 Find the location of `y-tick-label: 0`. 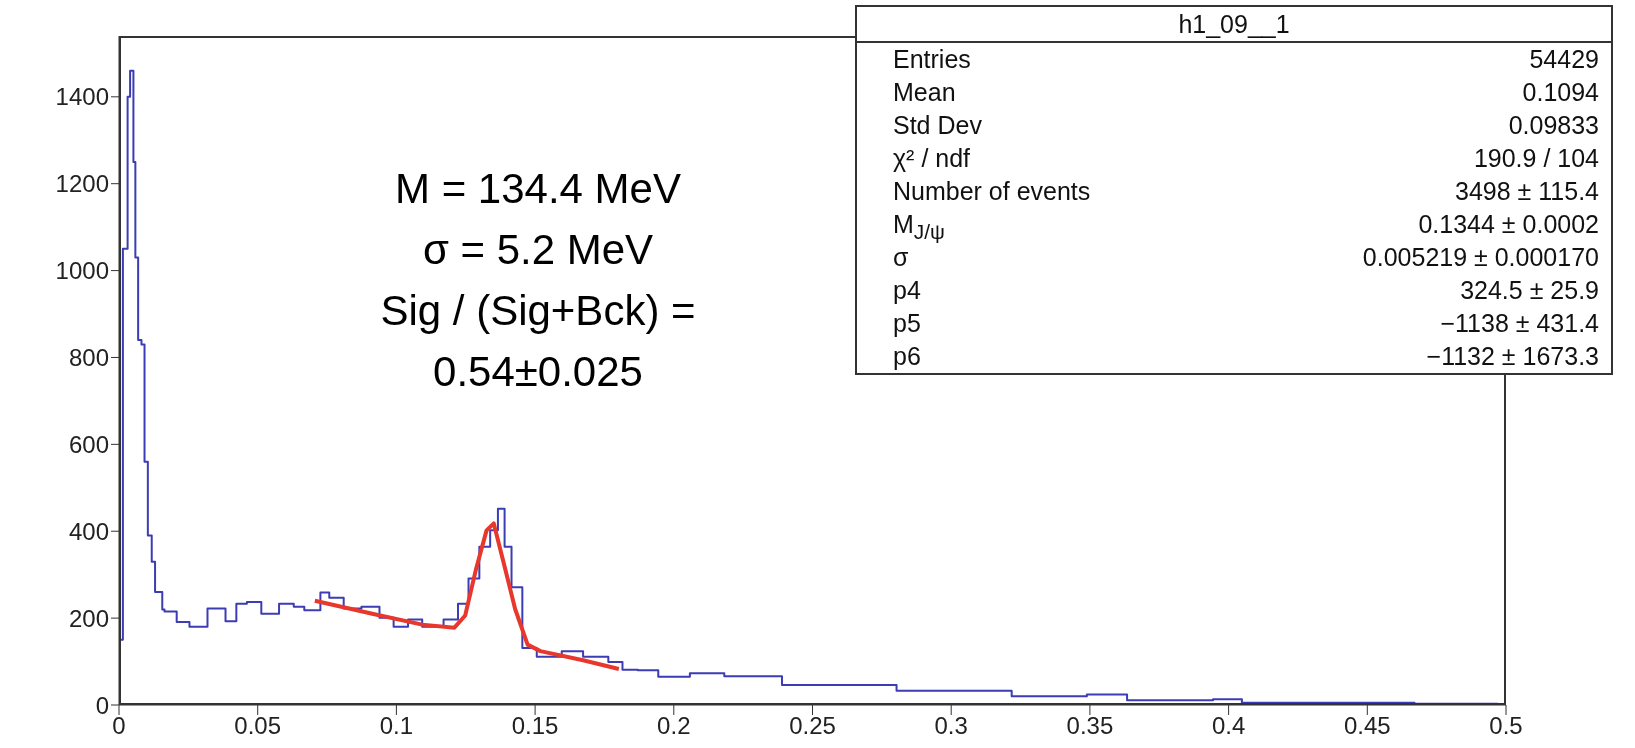

y-tick-label: 0 is located at coordinates (102, 705).